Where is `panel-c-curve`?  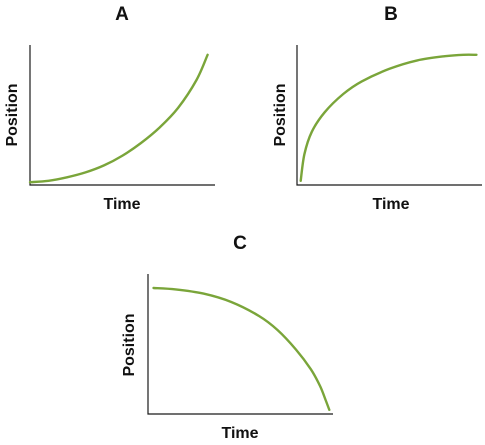
panel-c-curve is located at coordinates (241, 348).